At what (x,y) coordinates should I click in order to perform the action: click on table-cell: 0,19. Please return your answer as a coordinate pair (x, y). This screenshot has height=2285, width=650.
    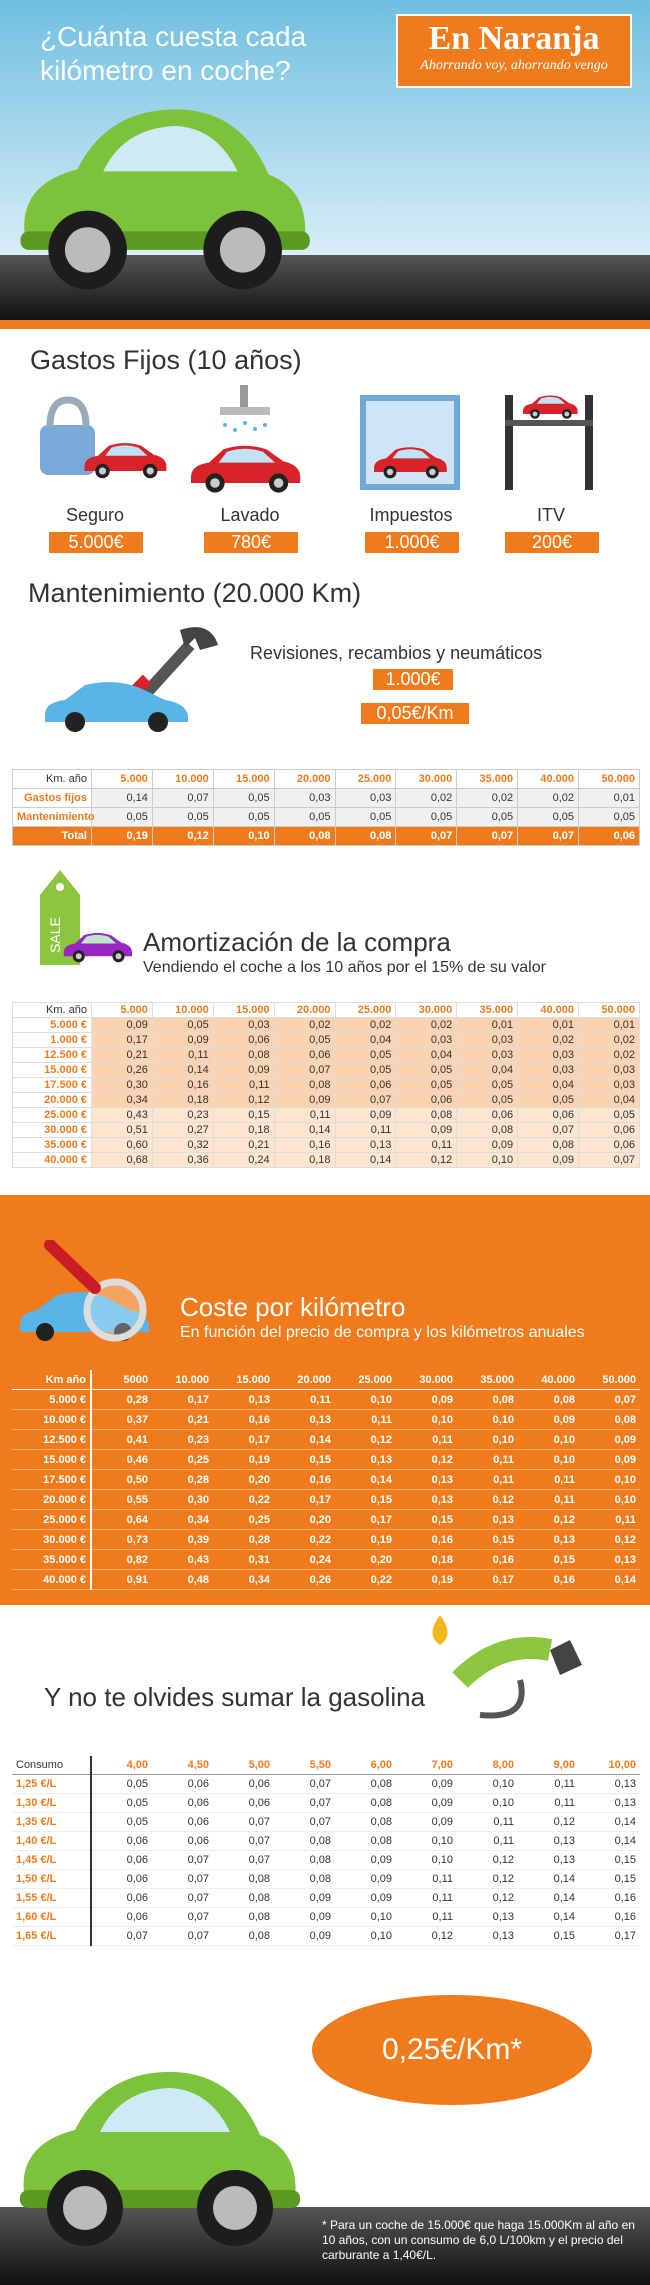
    Looking at the image, I should click on (122, 836).